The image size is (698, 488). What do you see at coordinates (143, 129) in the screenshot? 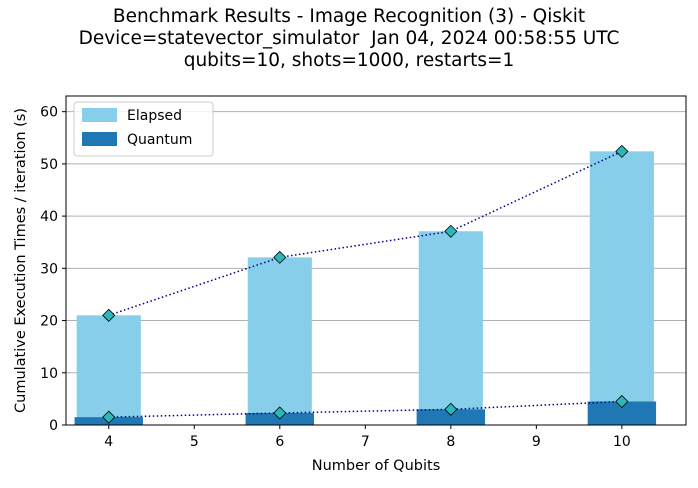
I see `legend: Elapsed Quantum` at bounding box center [143, 129].